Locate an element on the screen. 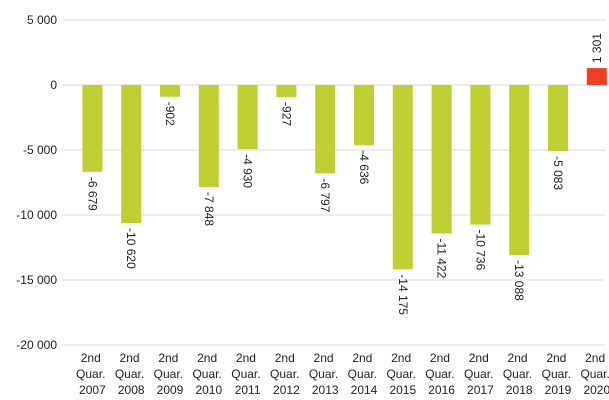 The width and height of the screenshot is (609, 400). y-tick-label: 0 is located at coordinates (53, 85).